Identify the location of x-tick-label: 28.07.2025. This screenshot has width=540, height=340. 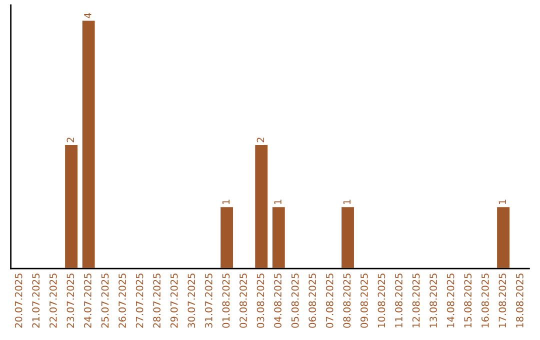
(156, 301).